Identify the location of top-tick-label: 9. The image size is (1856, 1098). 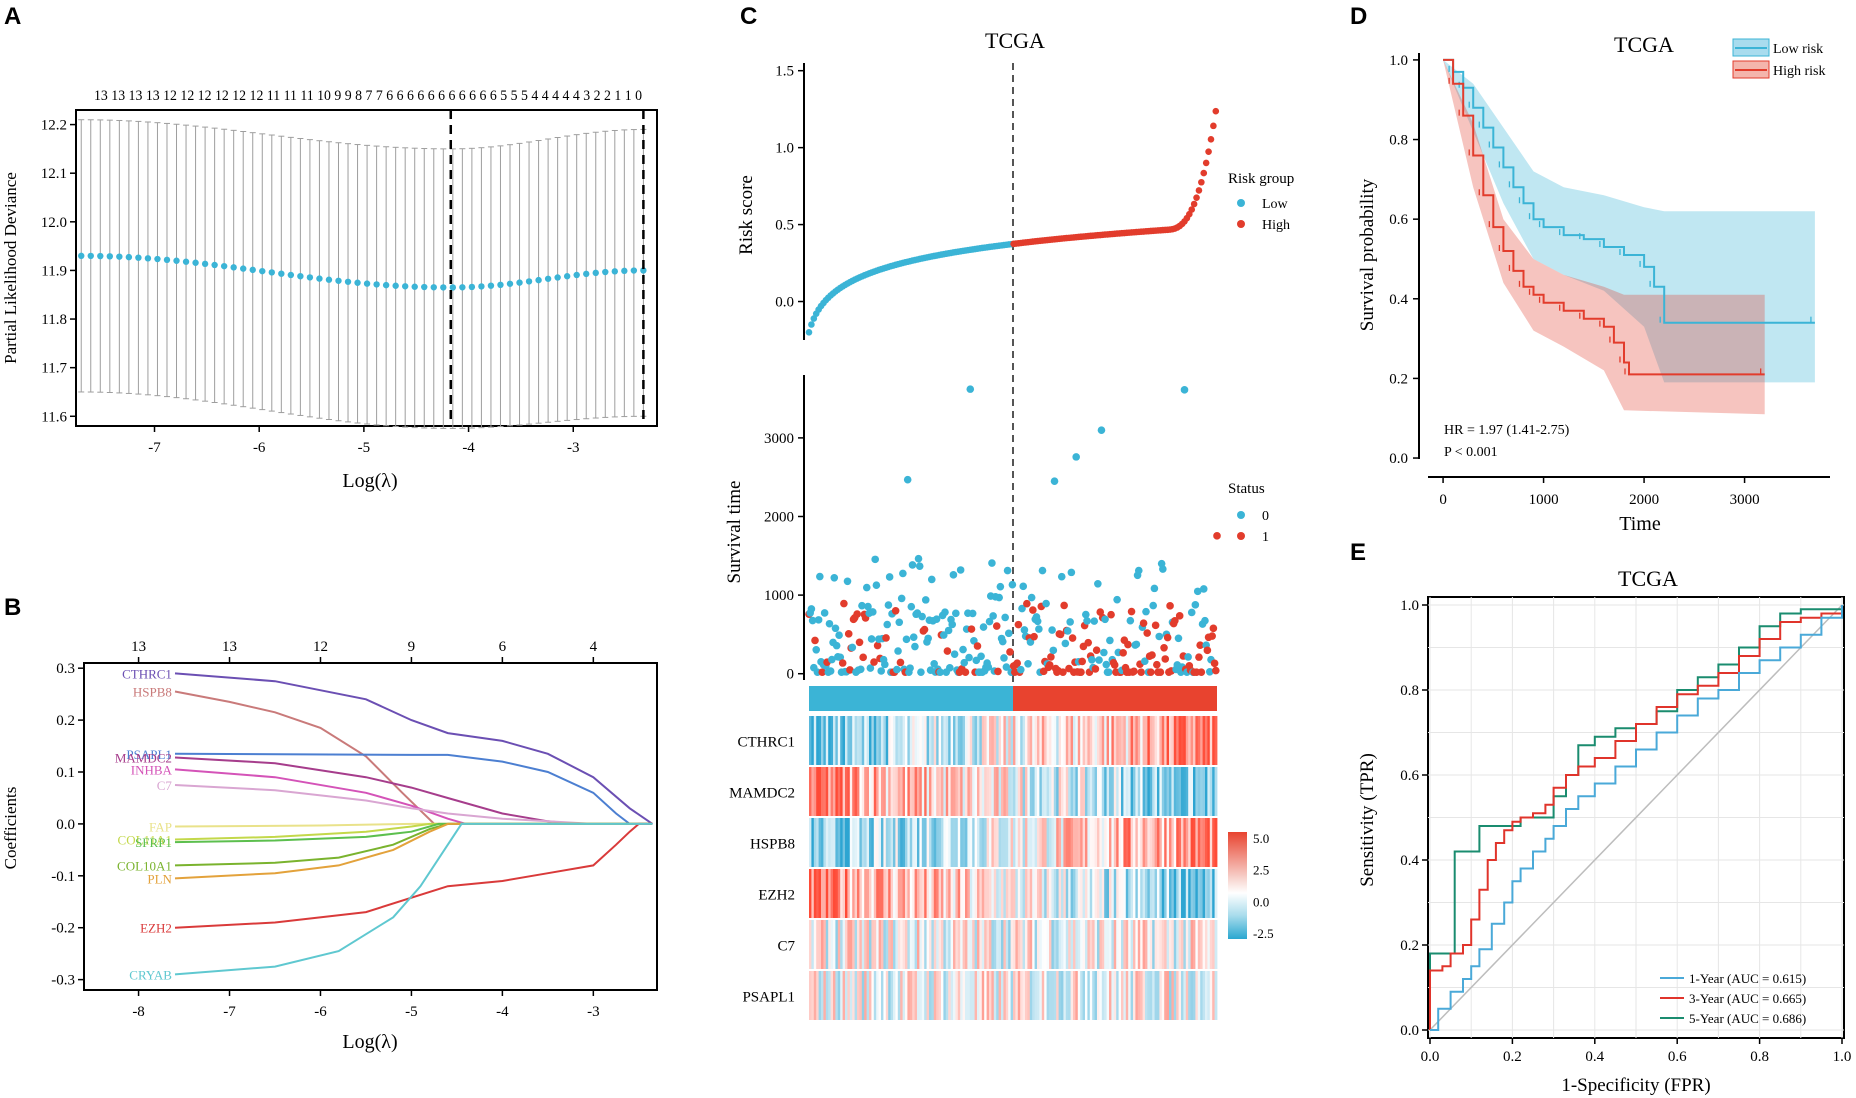
(412, 647).